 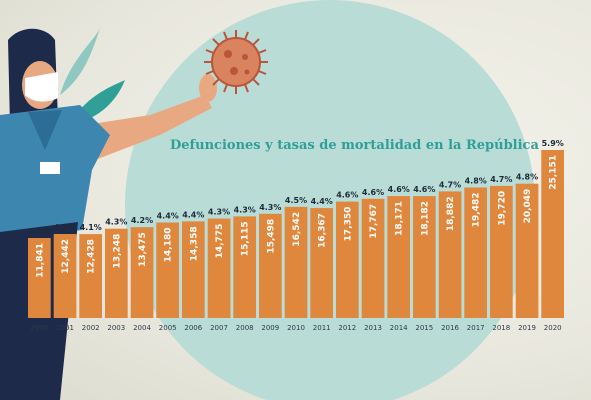 I want to click on nurse-arm, so click(x=148, y=127).